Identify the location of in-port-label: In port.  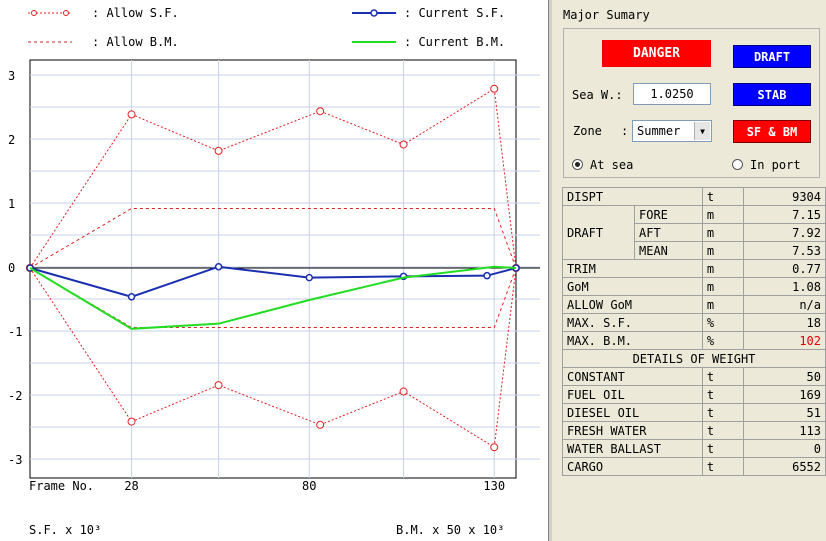
(775, 165).